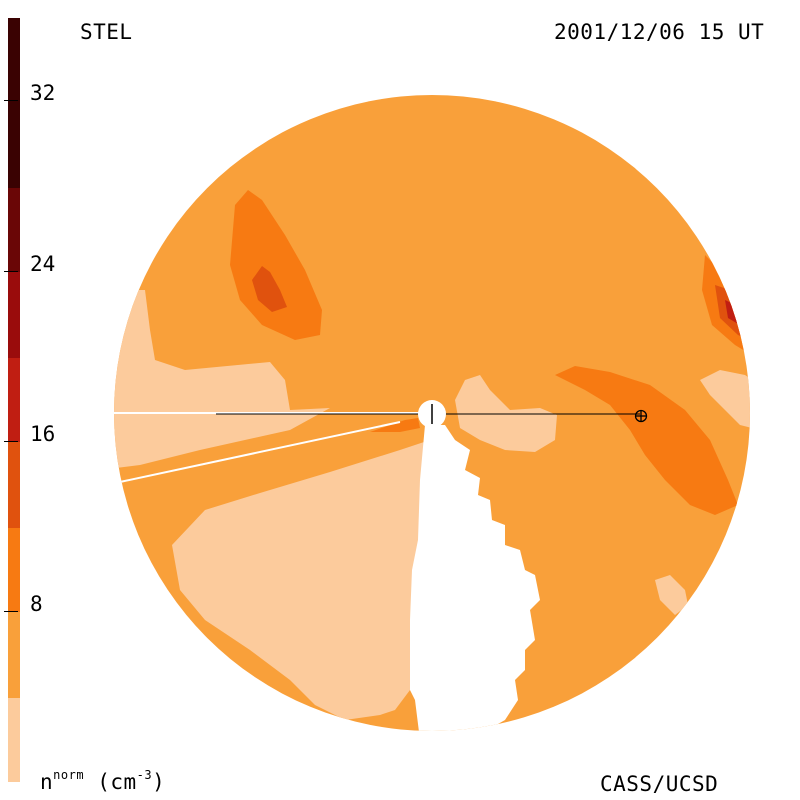 This screenshot has width=800, height=800. Describe the element at coordinates (103, 781) in the screenshot. I see `colorbar-unit-label: nnorm (cm-3)` at that location.